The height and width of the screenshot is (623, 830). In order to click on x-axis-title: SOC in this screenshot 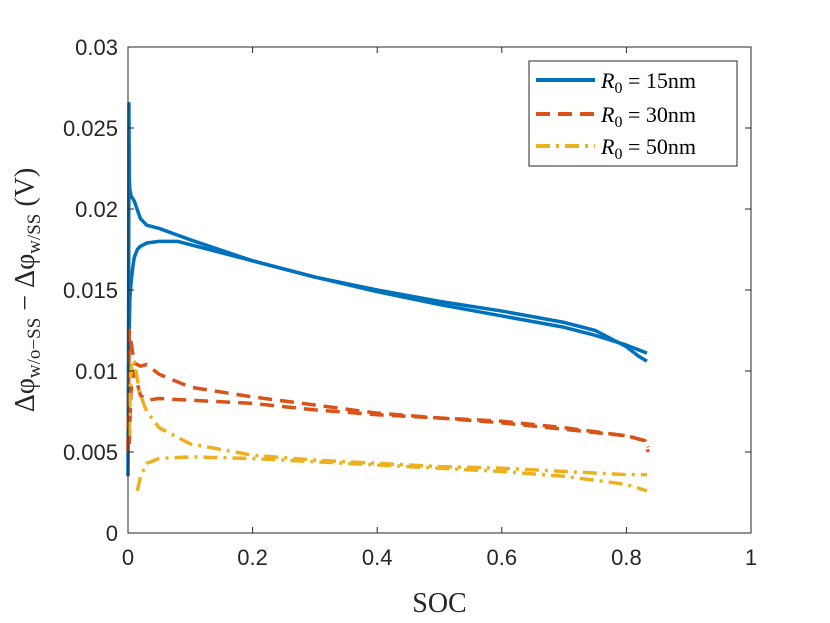, I will do `click(439, 603)`.